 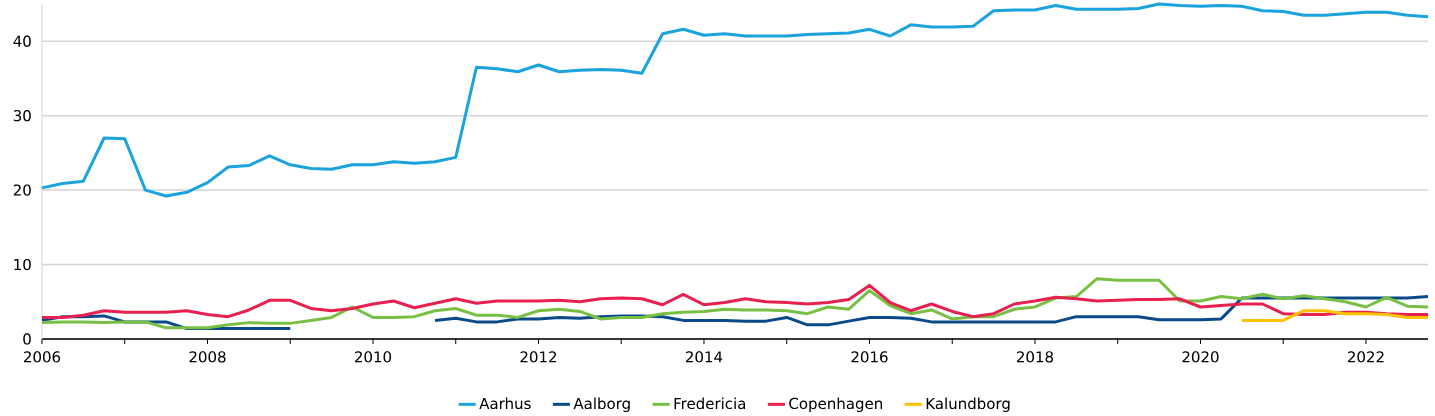 What do you see at coordinates (835, 405) in the screenshot?
I see `legend-label: Copenhagen` at bounding box center [835, 405].